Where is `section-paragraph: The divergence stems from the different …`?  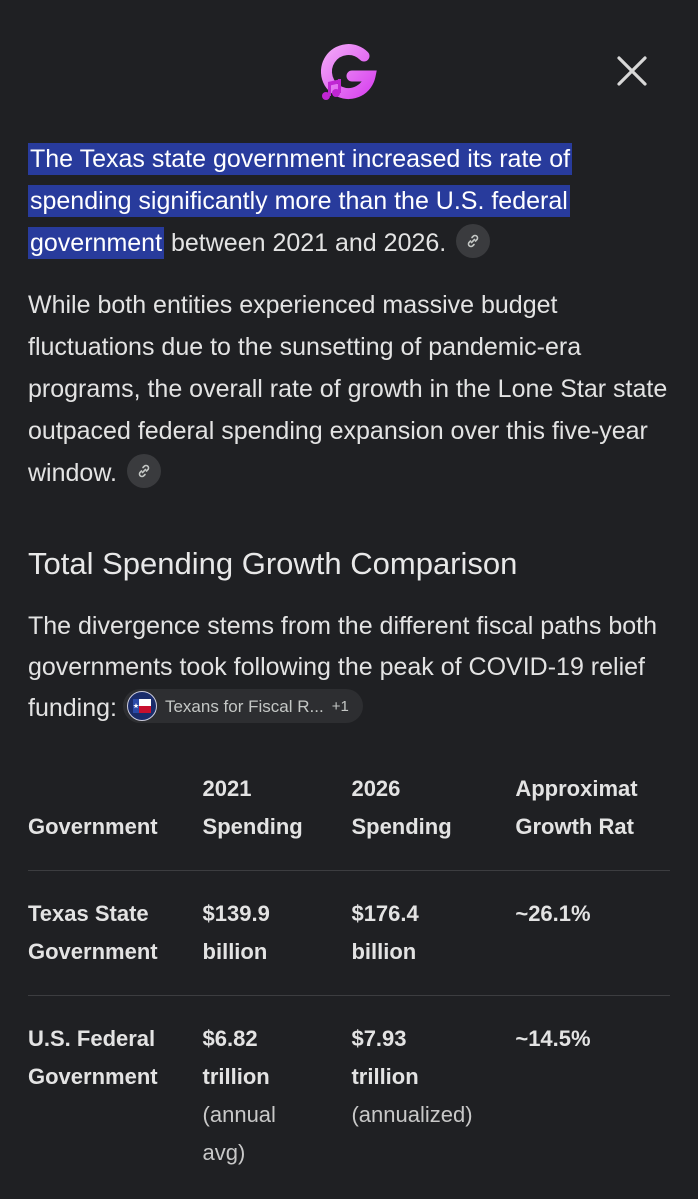
section-paragraph: The divergence stems from the different … is located at coordinates (353, 667).